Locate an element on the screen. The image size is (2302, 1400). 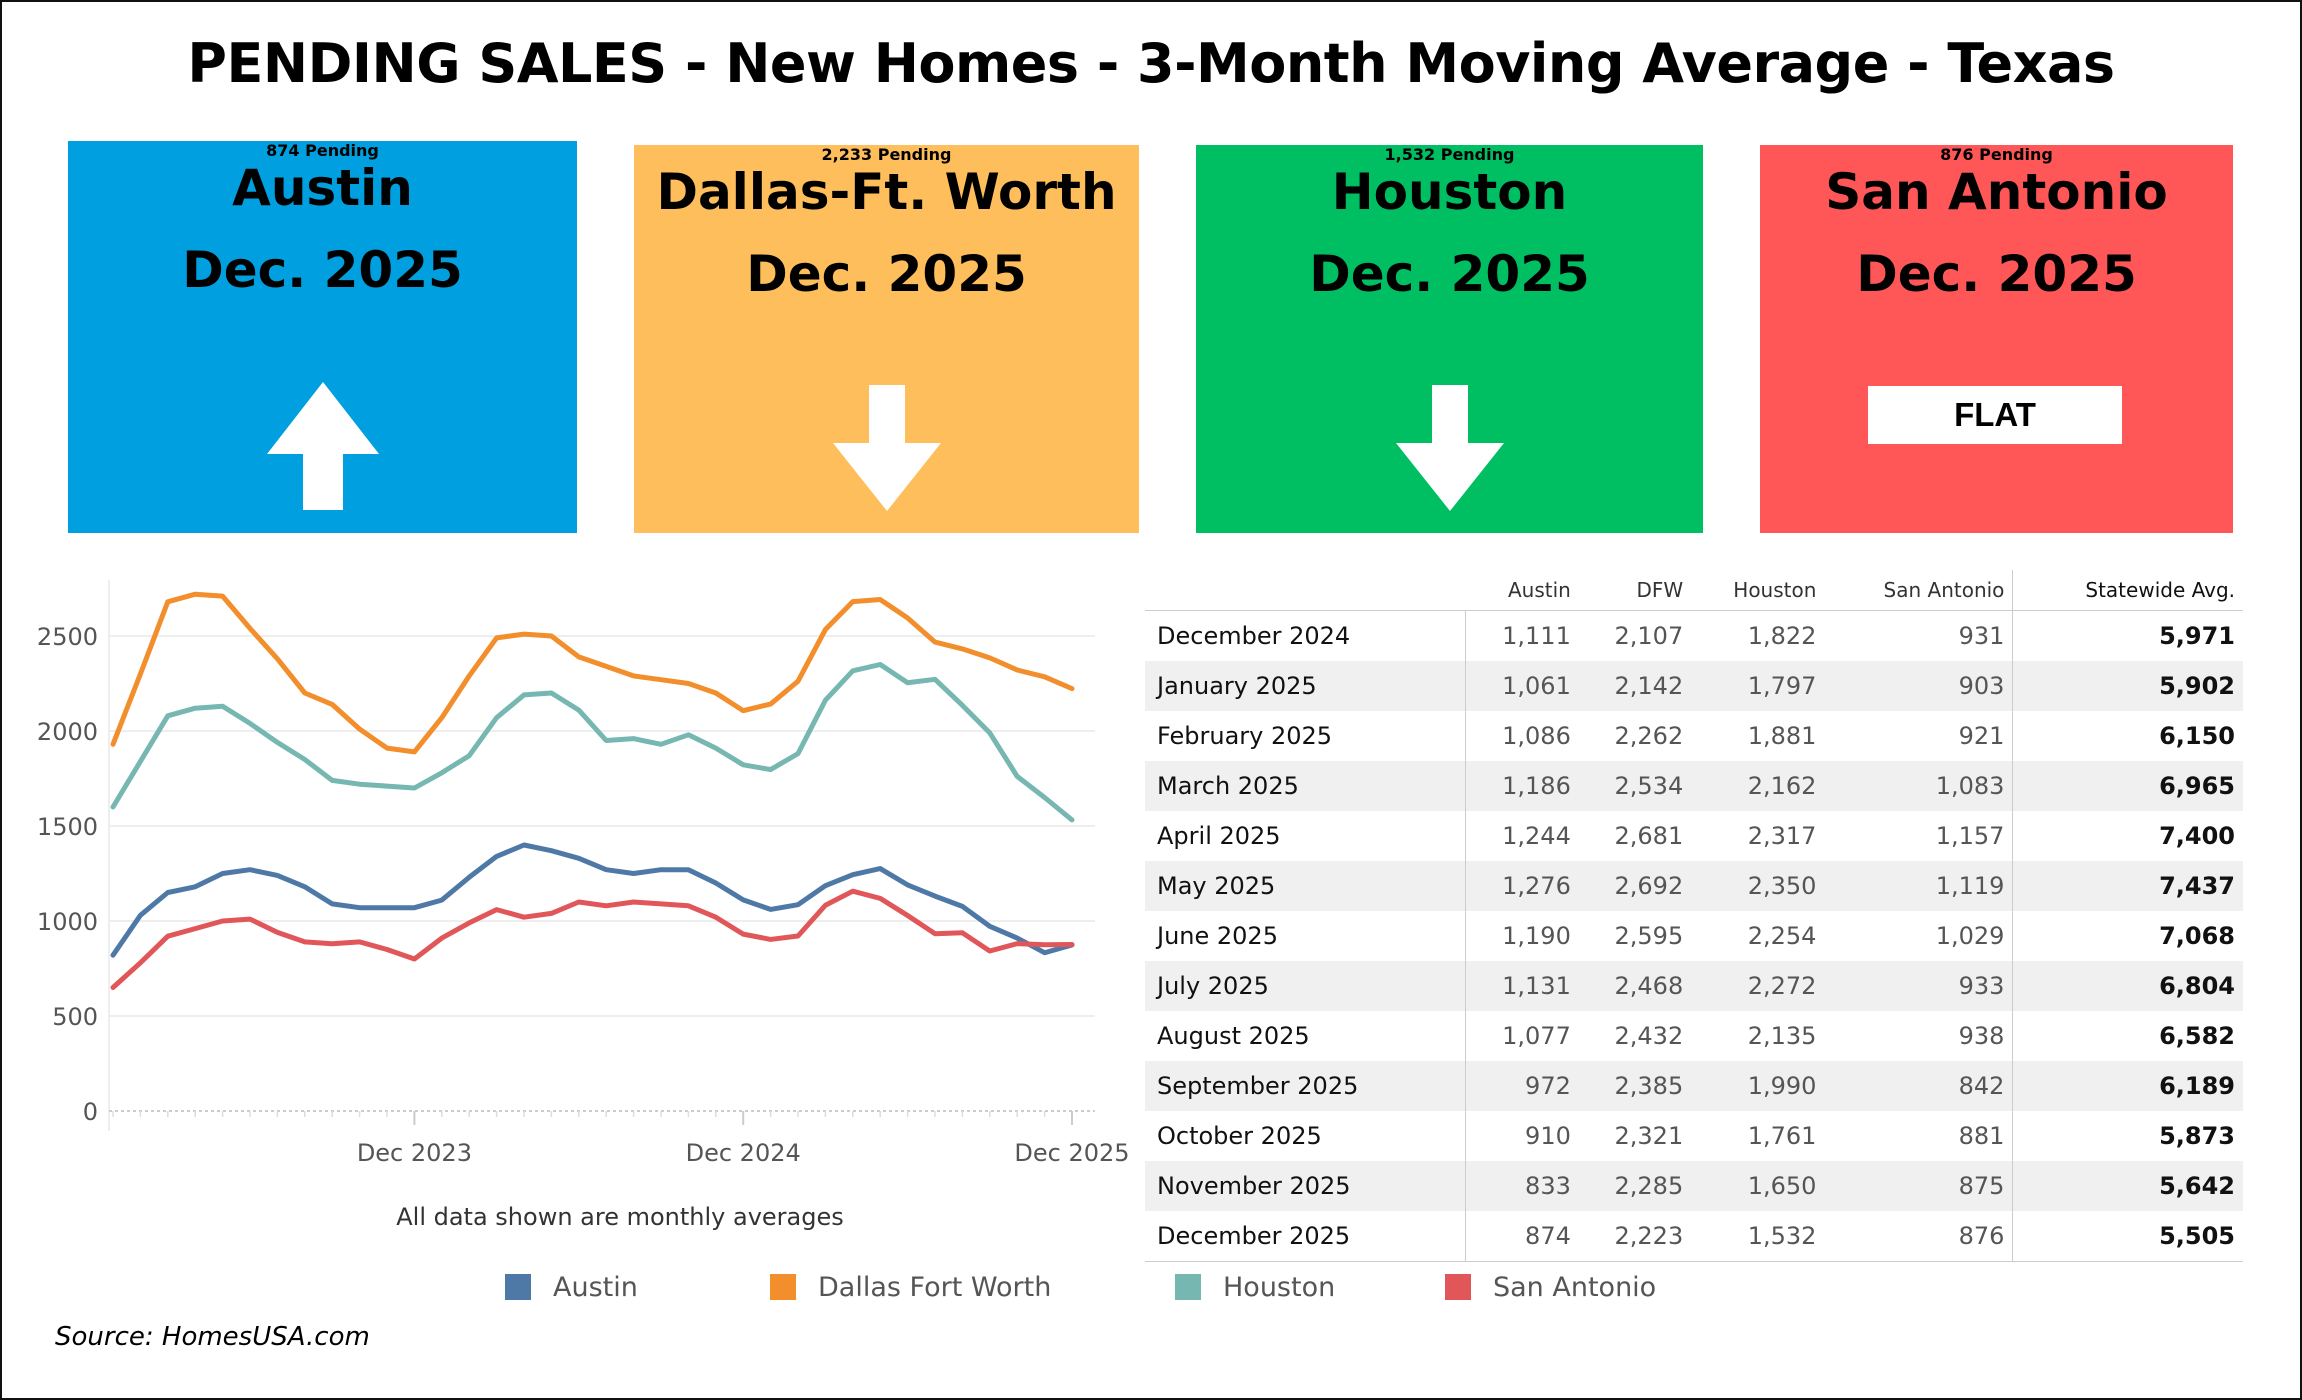
panel-pending: 1,532 Pending is located at coordinates (1449, 154).